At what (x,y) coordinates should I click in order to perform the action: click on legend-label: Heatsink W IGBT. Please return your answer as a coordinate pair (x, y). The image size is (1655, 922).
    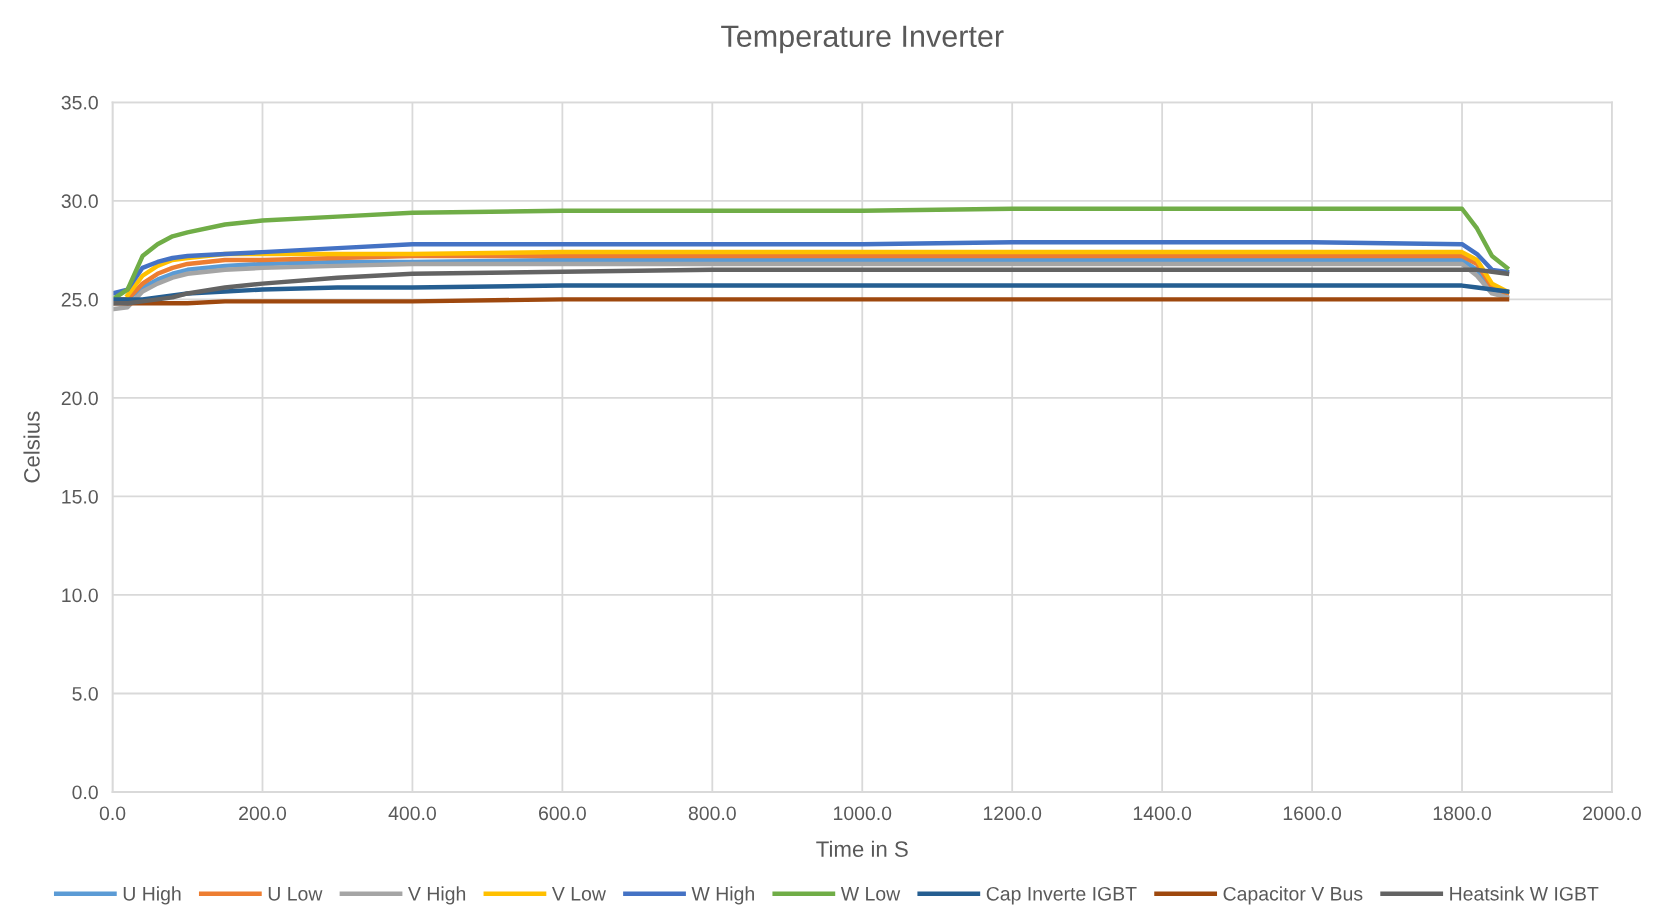
    Looking at the image, I should click on (1524, 893).